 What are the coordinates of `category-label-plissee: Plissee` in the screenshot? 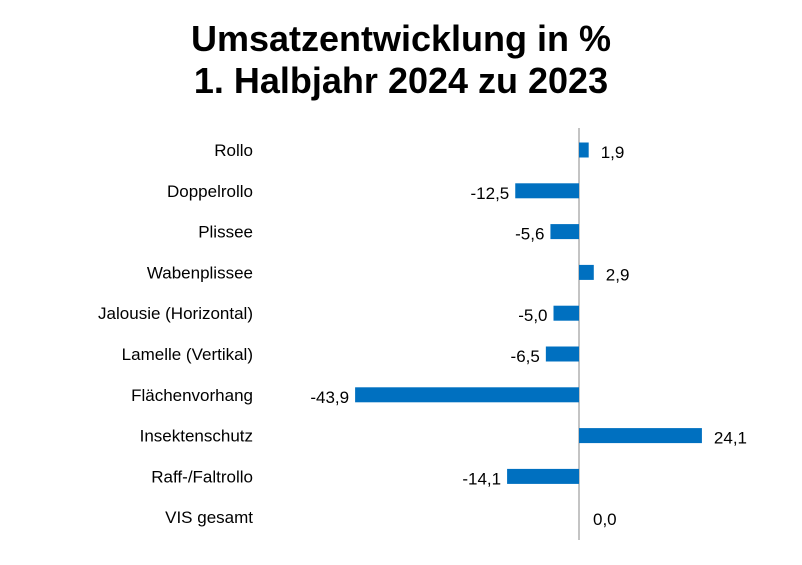 It's located at (225, 232).